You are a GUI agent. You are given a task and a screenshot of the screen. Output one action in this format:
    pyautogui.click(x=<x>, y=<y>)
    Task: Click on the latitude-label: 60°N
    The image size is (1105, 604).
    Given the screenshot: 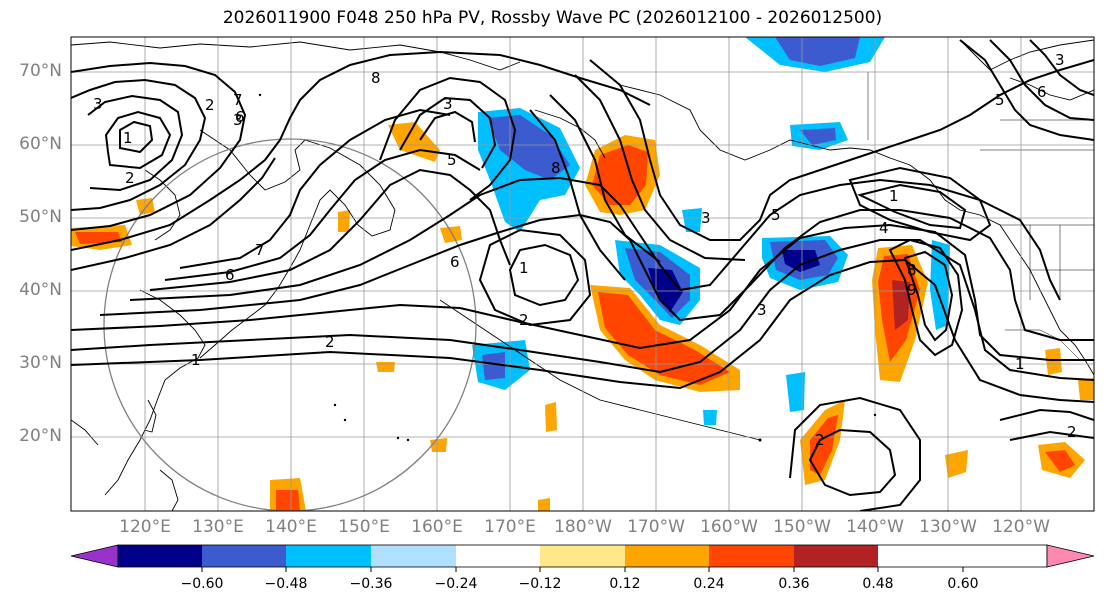 What is the action you would take?
    pyautogui.click(x=40, y=144)
    